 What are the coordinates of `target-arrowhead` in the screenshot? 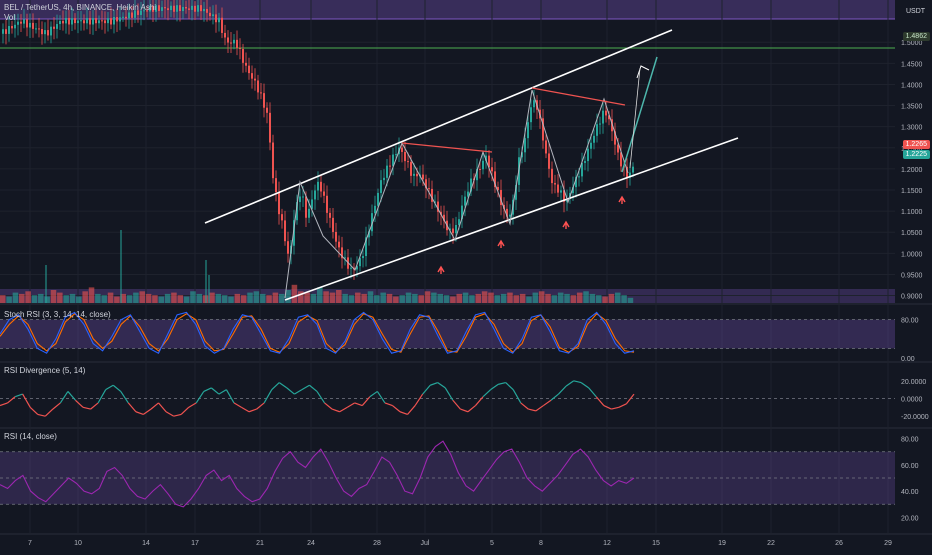 It's located at (643, 72).